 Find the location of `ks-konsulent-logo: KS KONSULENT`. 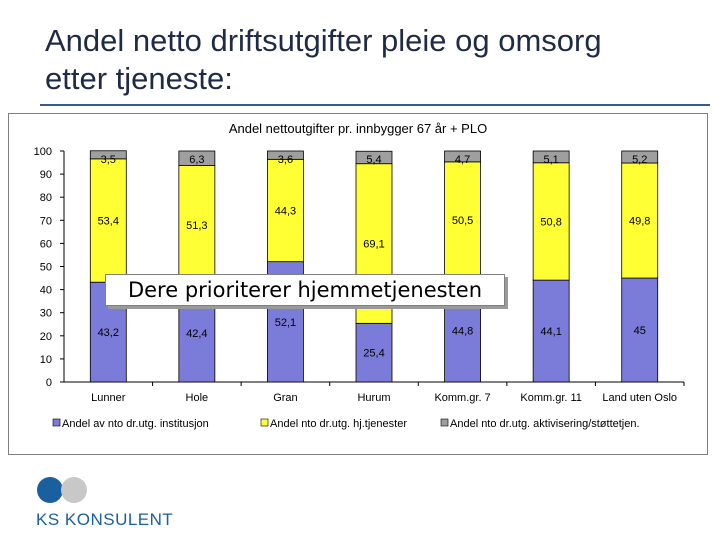

ks-konsulent-logo: KS KONSULENT is located at coordinates (106, 504).